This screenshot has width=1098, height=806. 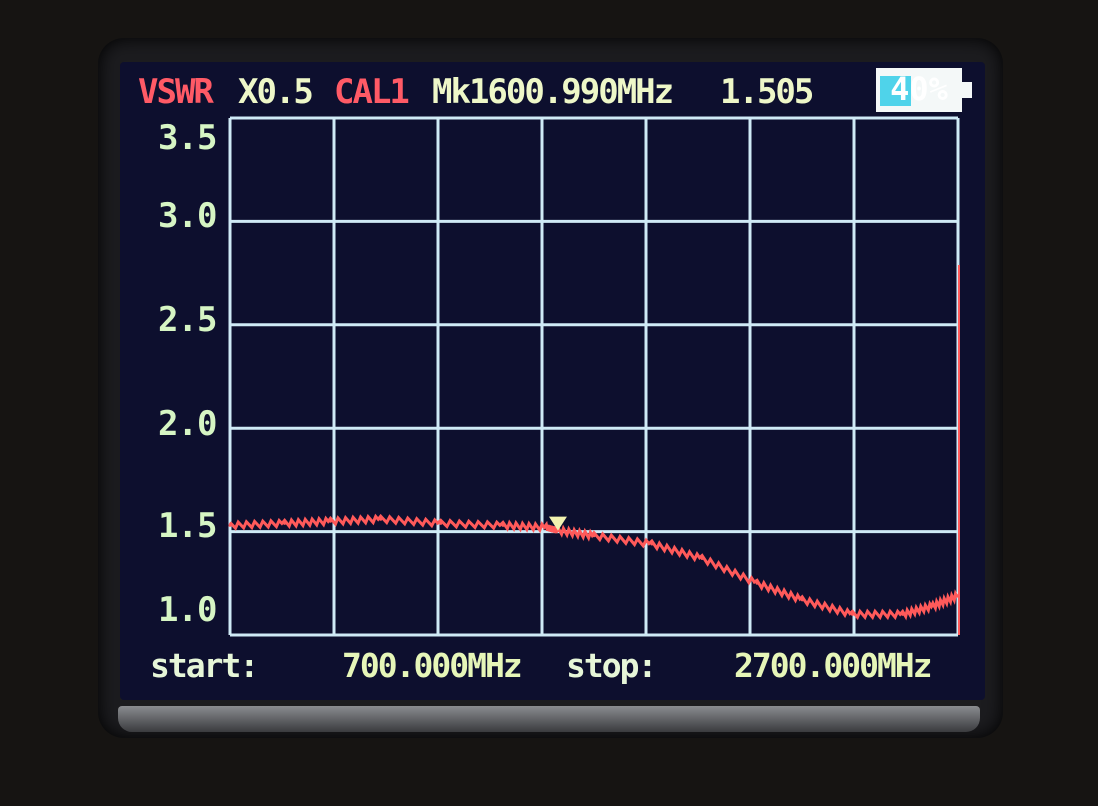 What do you see at coordinates (553, 92) in the screenshot?
I see `marker-frequency: Mk1600.990MHz` at bounding box center [553, 92].